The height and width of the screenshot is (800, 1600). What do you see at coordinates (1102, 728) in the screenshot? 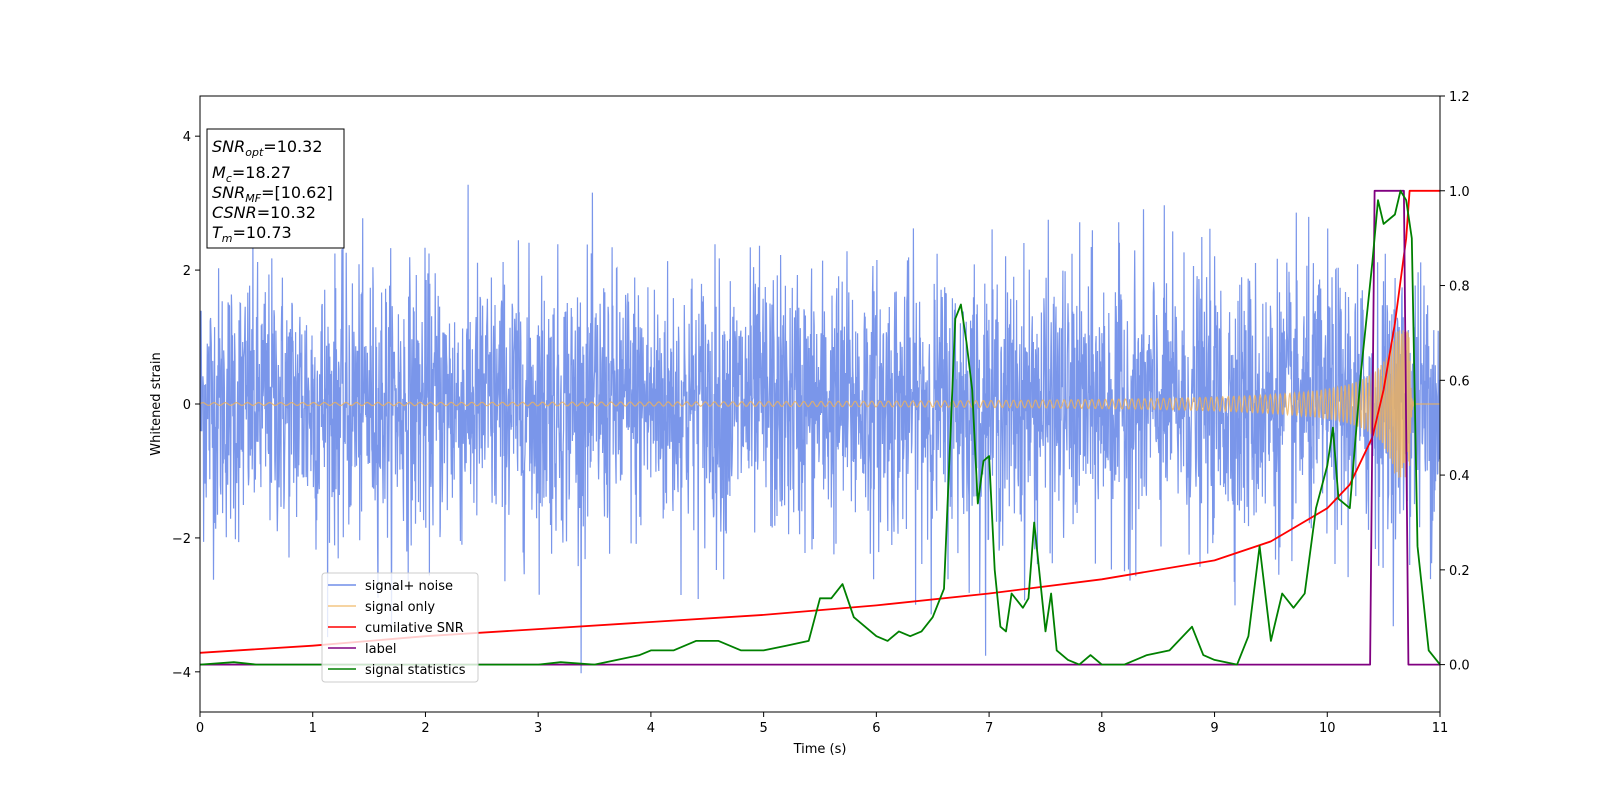
I see `x-tick-label: 8` at bounding box center [1102, 728].